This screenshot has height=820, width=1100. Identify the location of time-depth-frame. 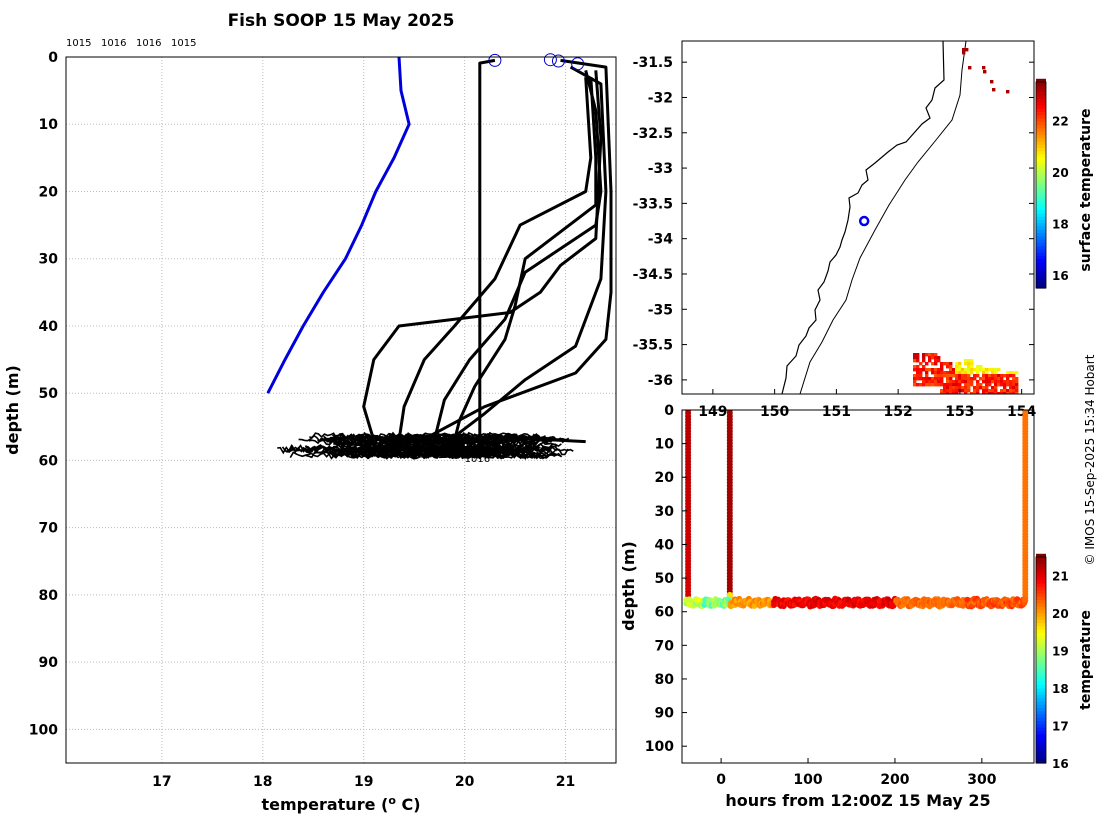
(858, 586).